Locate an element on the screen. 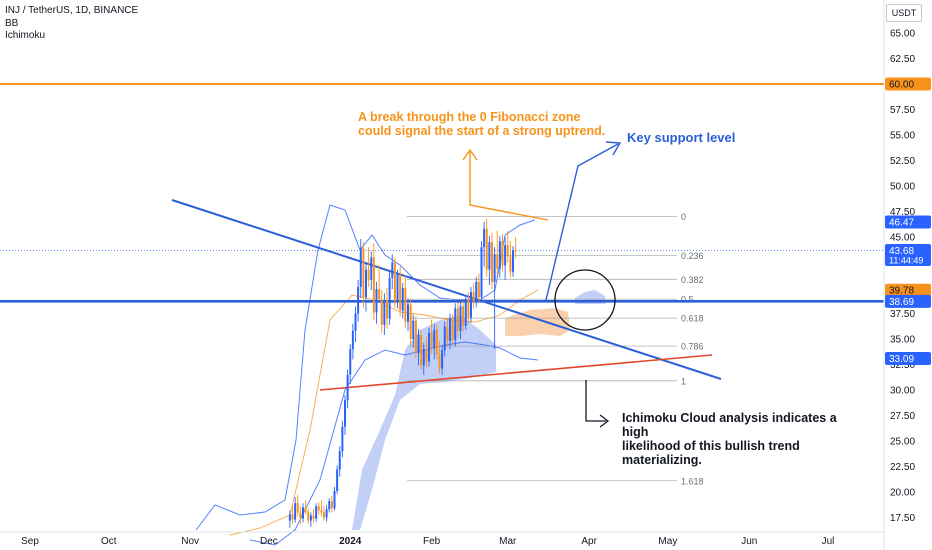 This screenshot has width=932, height=550. x-tick-label: 2024 is located at coordinates (350, 541).